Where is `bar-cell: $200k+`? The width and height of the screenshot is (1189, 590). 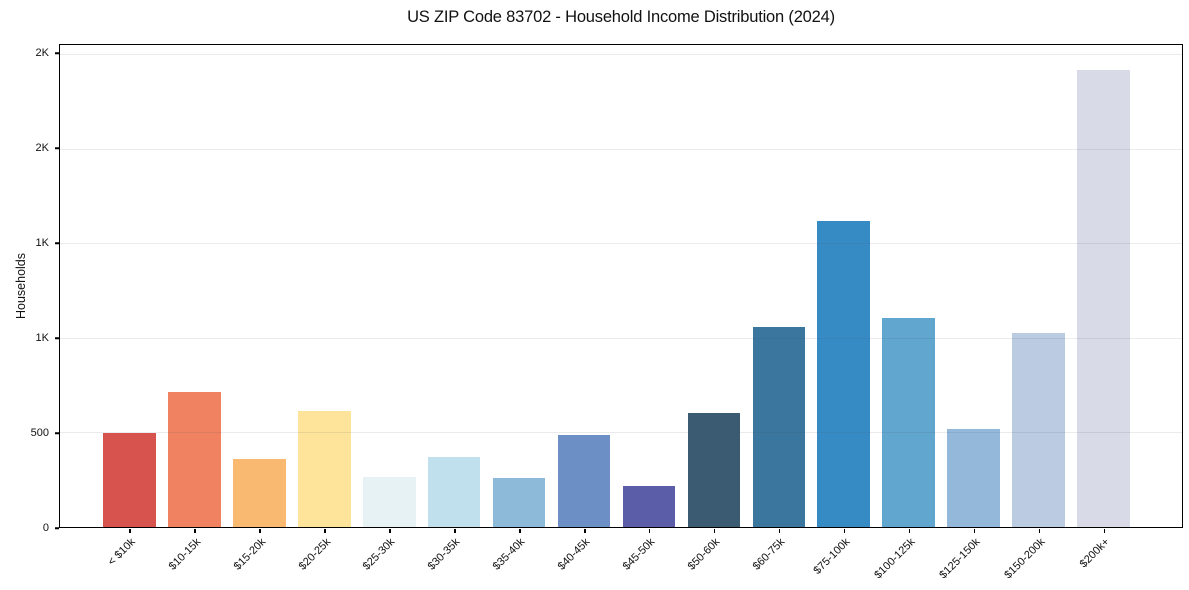
bar-cell: $200k+ is located at coordinates (1103, 307).